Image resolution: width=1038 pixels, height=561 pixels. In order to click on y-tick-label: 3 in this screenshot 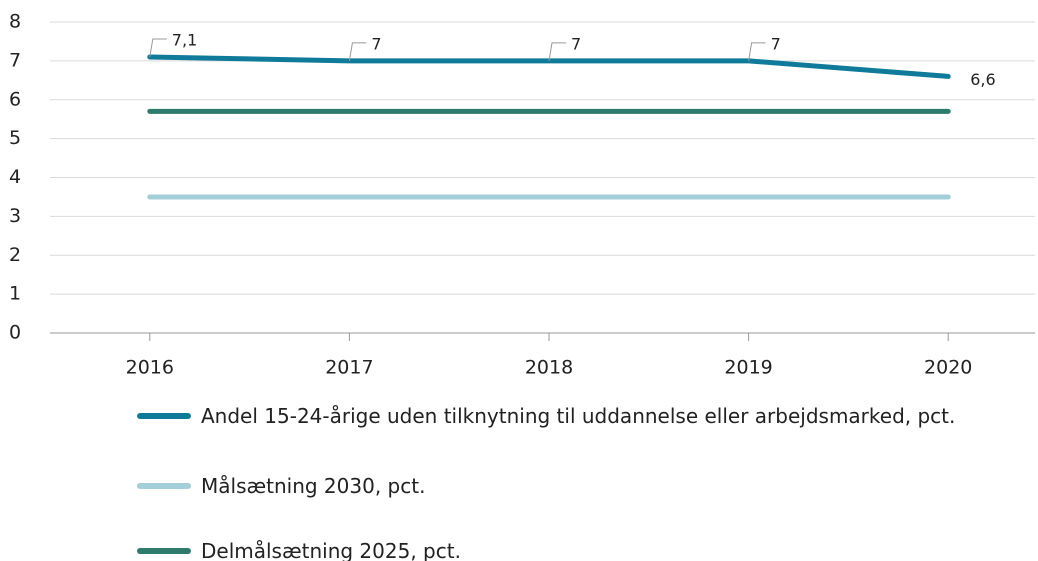, I will do `click(15, 216)`.